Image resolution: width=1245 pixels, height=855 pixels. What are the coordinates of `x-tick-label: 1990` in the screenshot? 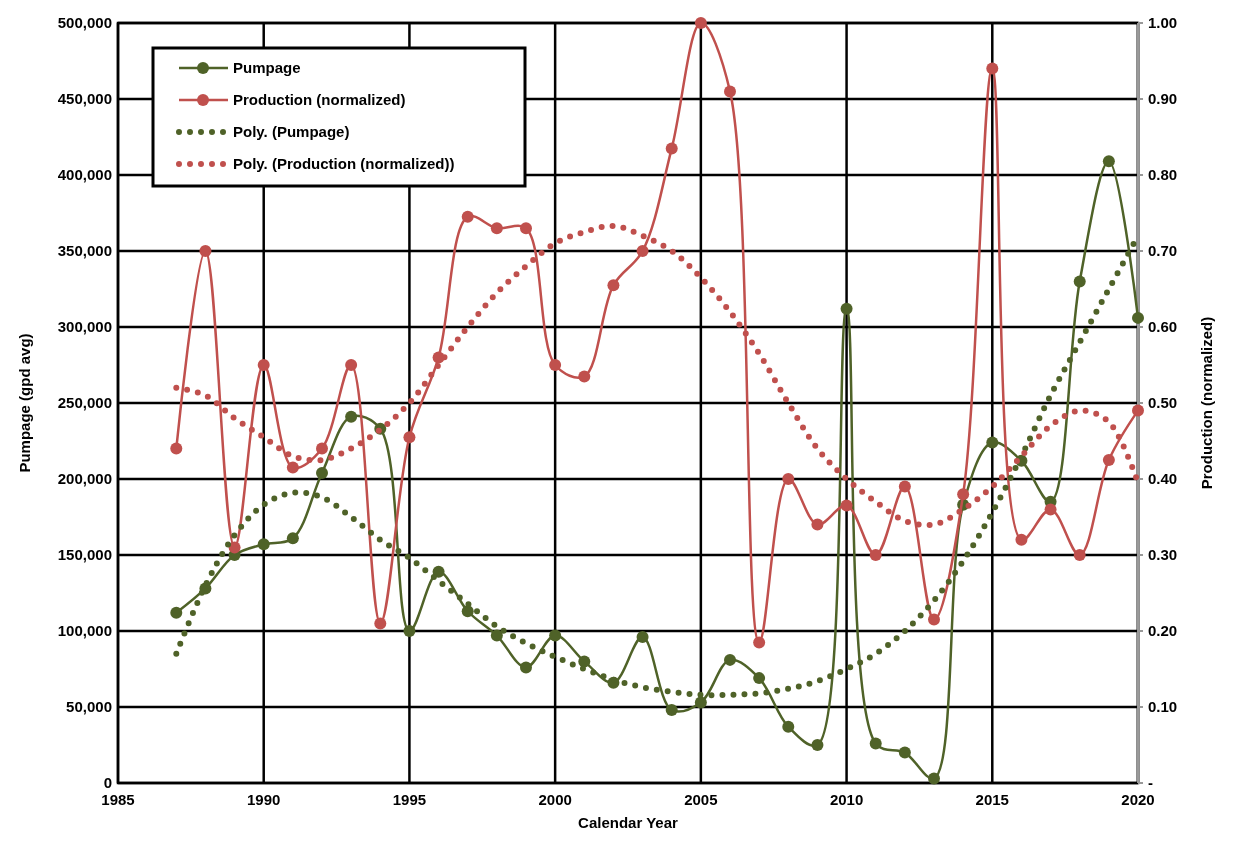 It's located at (264, 799).